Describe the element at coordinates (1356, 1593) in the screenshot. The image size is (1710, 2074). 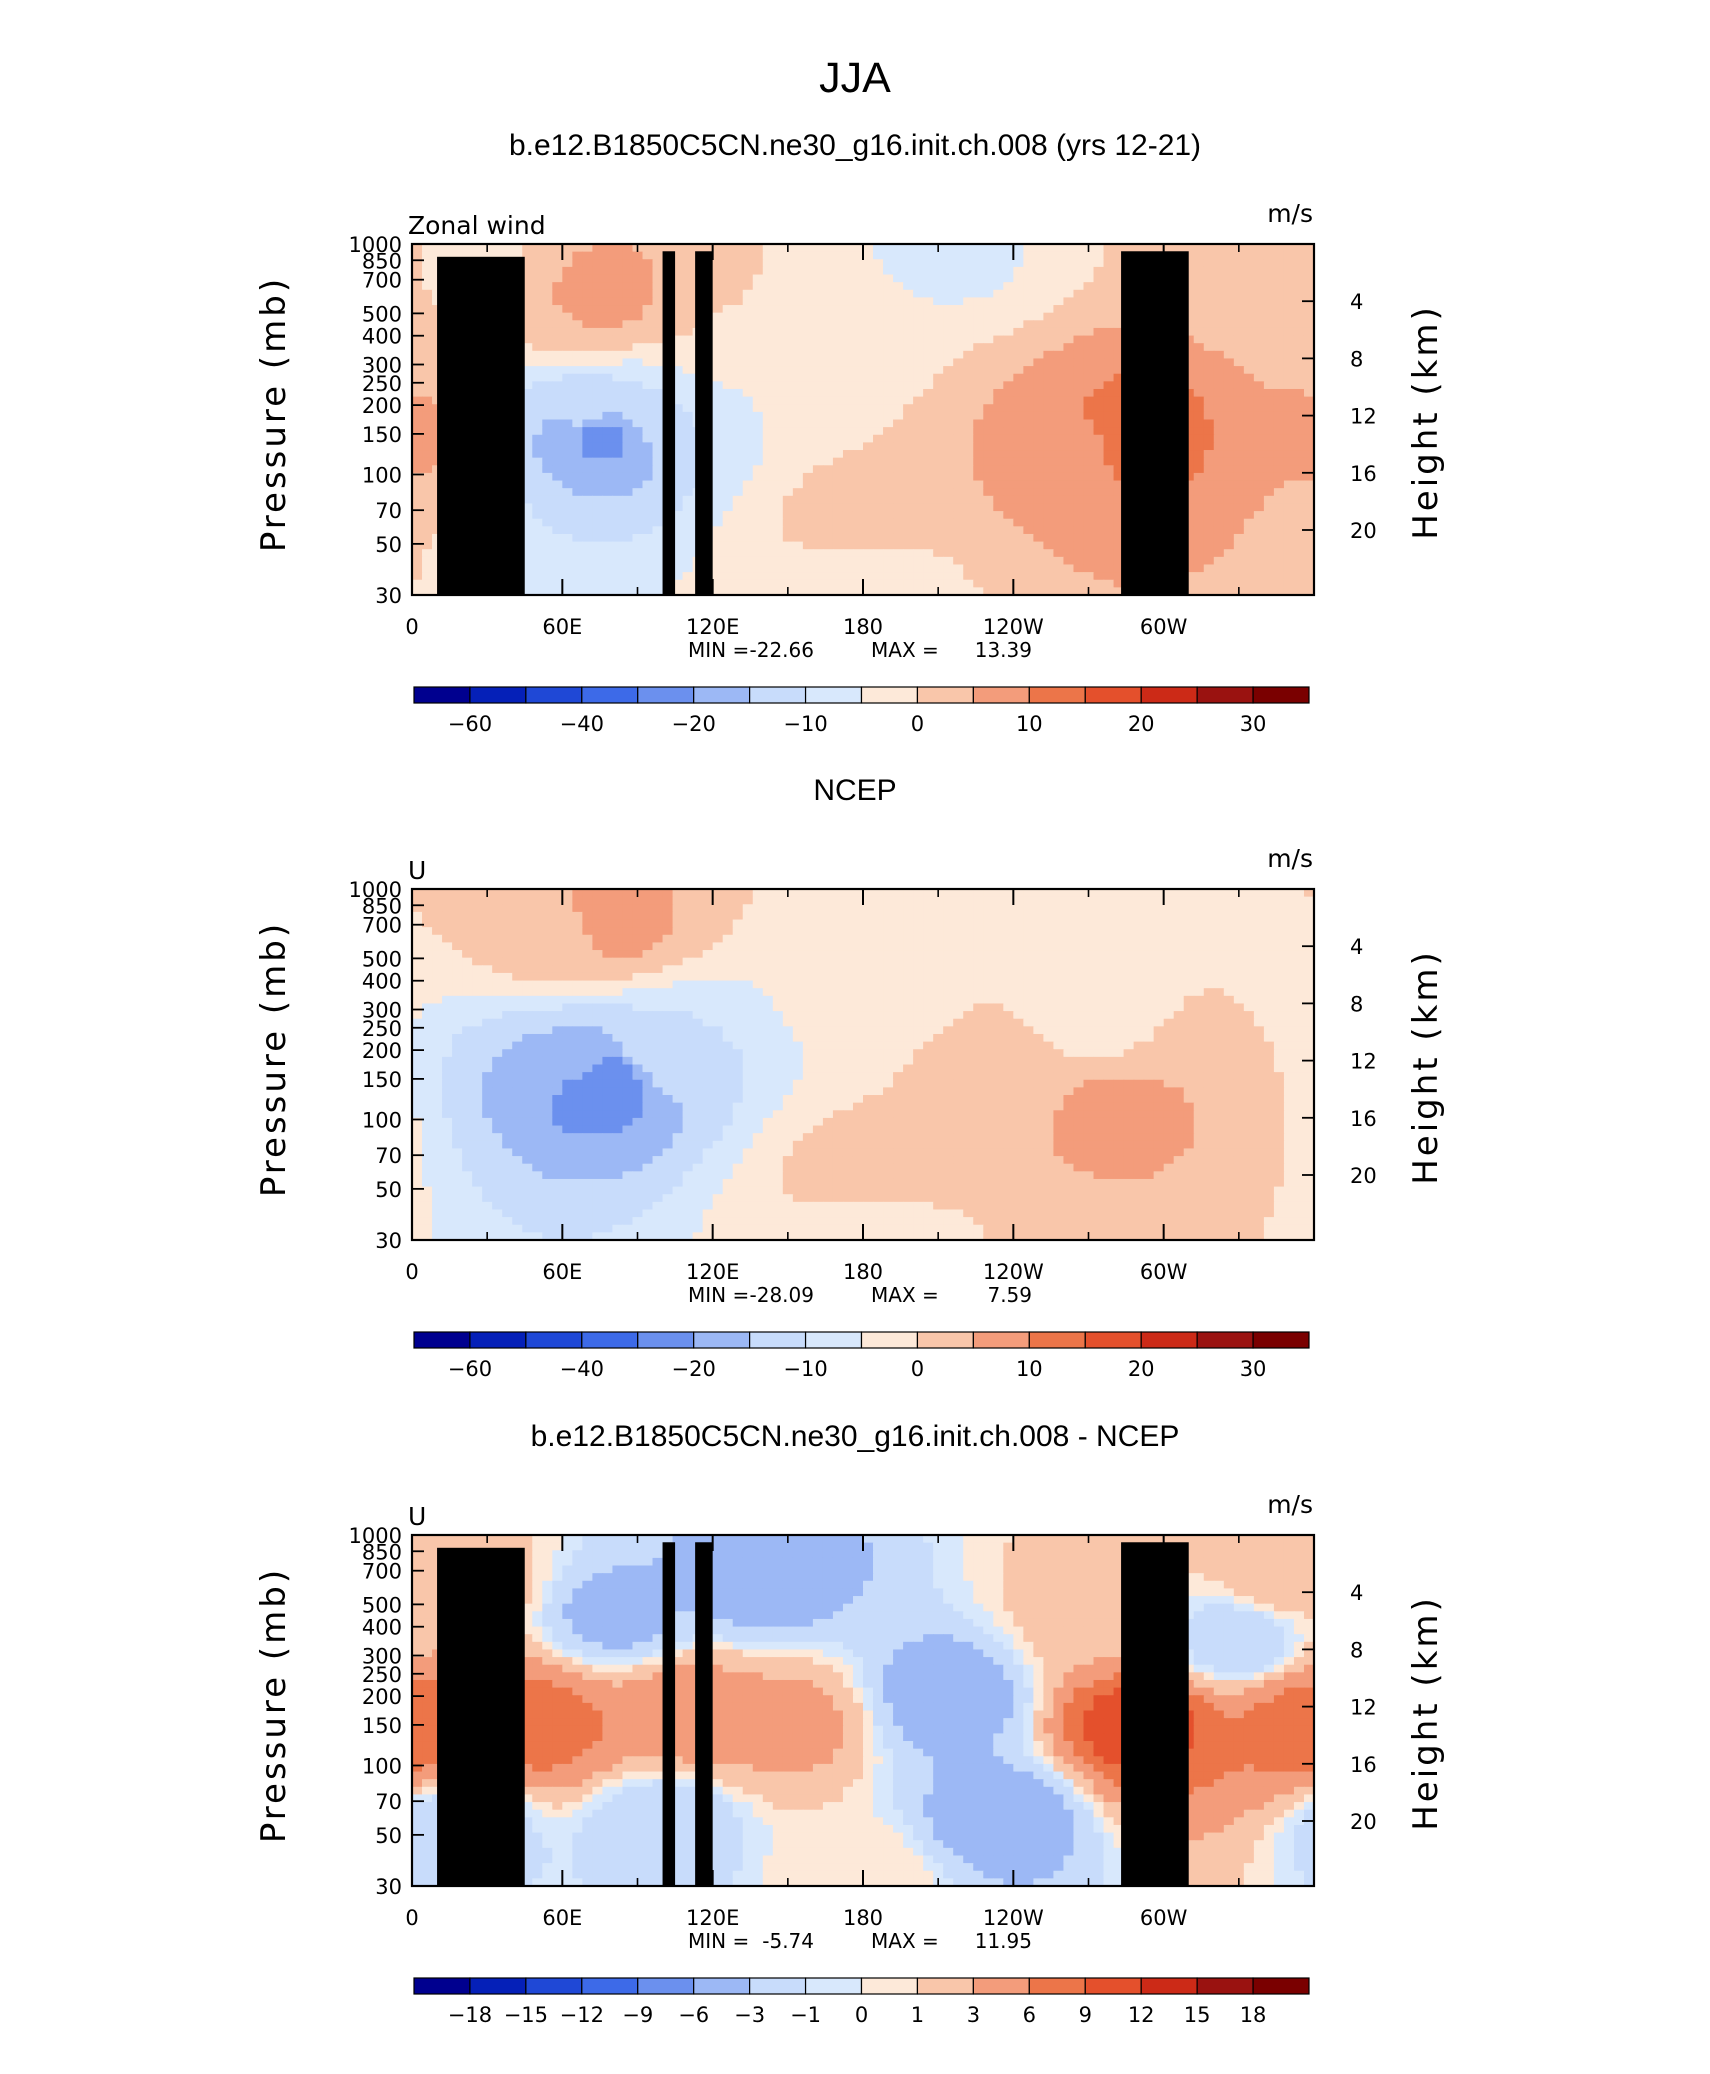
I see `y-right-tick-label: 4` at that location.